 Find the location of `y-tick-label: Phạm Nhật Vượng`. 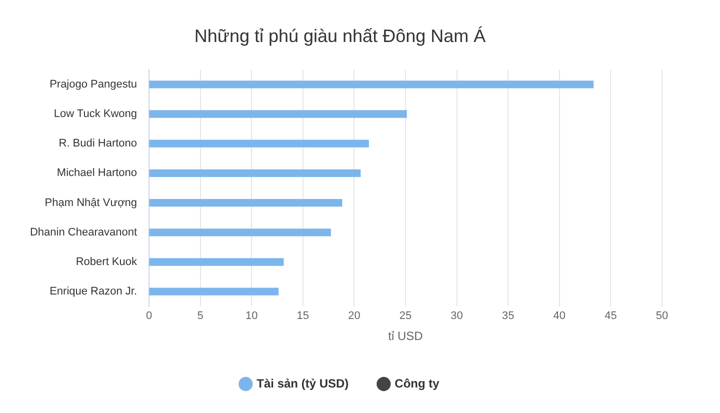

y-tick-label: Phạm Nhật Vượng is located at coordinates (91, 202).